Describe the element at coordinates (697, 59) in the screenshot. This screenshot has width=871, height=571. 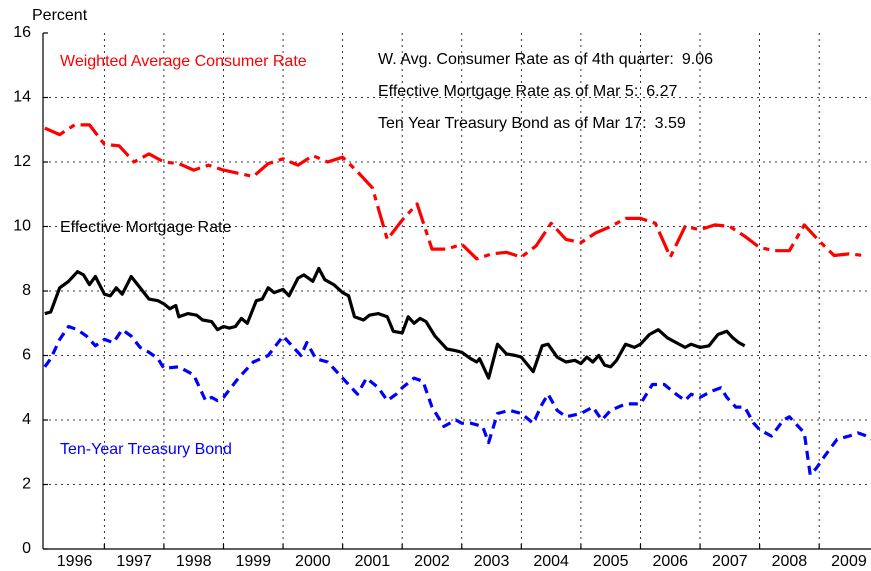
I see `annotation-value: 9.06` at that location.